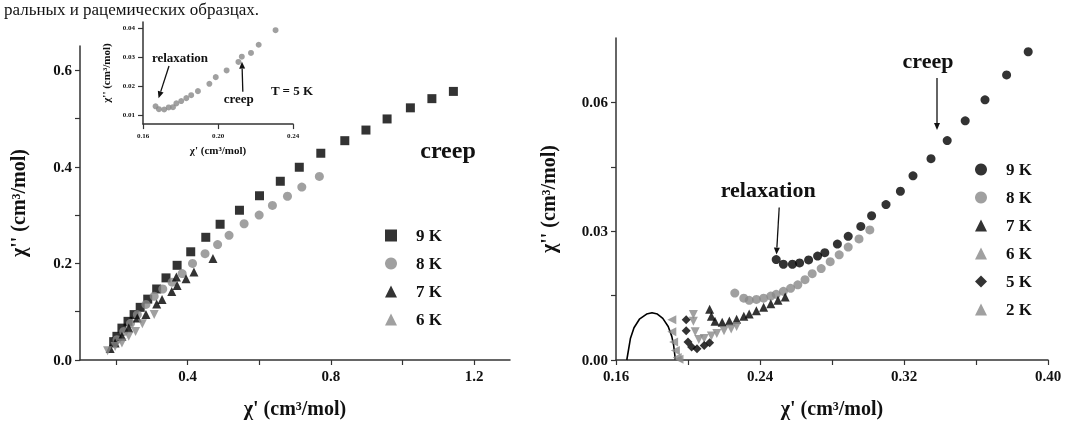 The height and width of the screenshot is (423, 1067). I want to click on x-tick-label: 0.8, so click(331, 375).